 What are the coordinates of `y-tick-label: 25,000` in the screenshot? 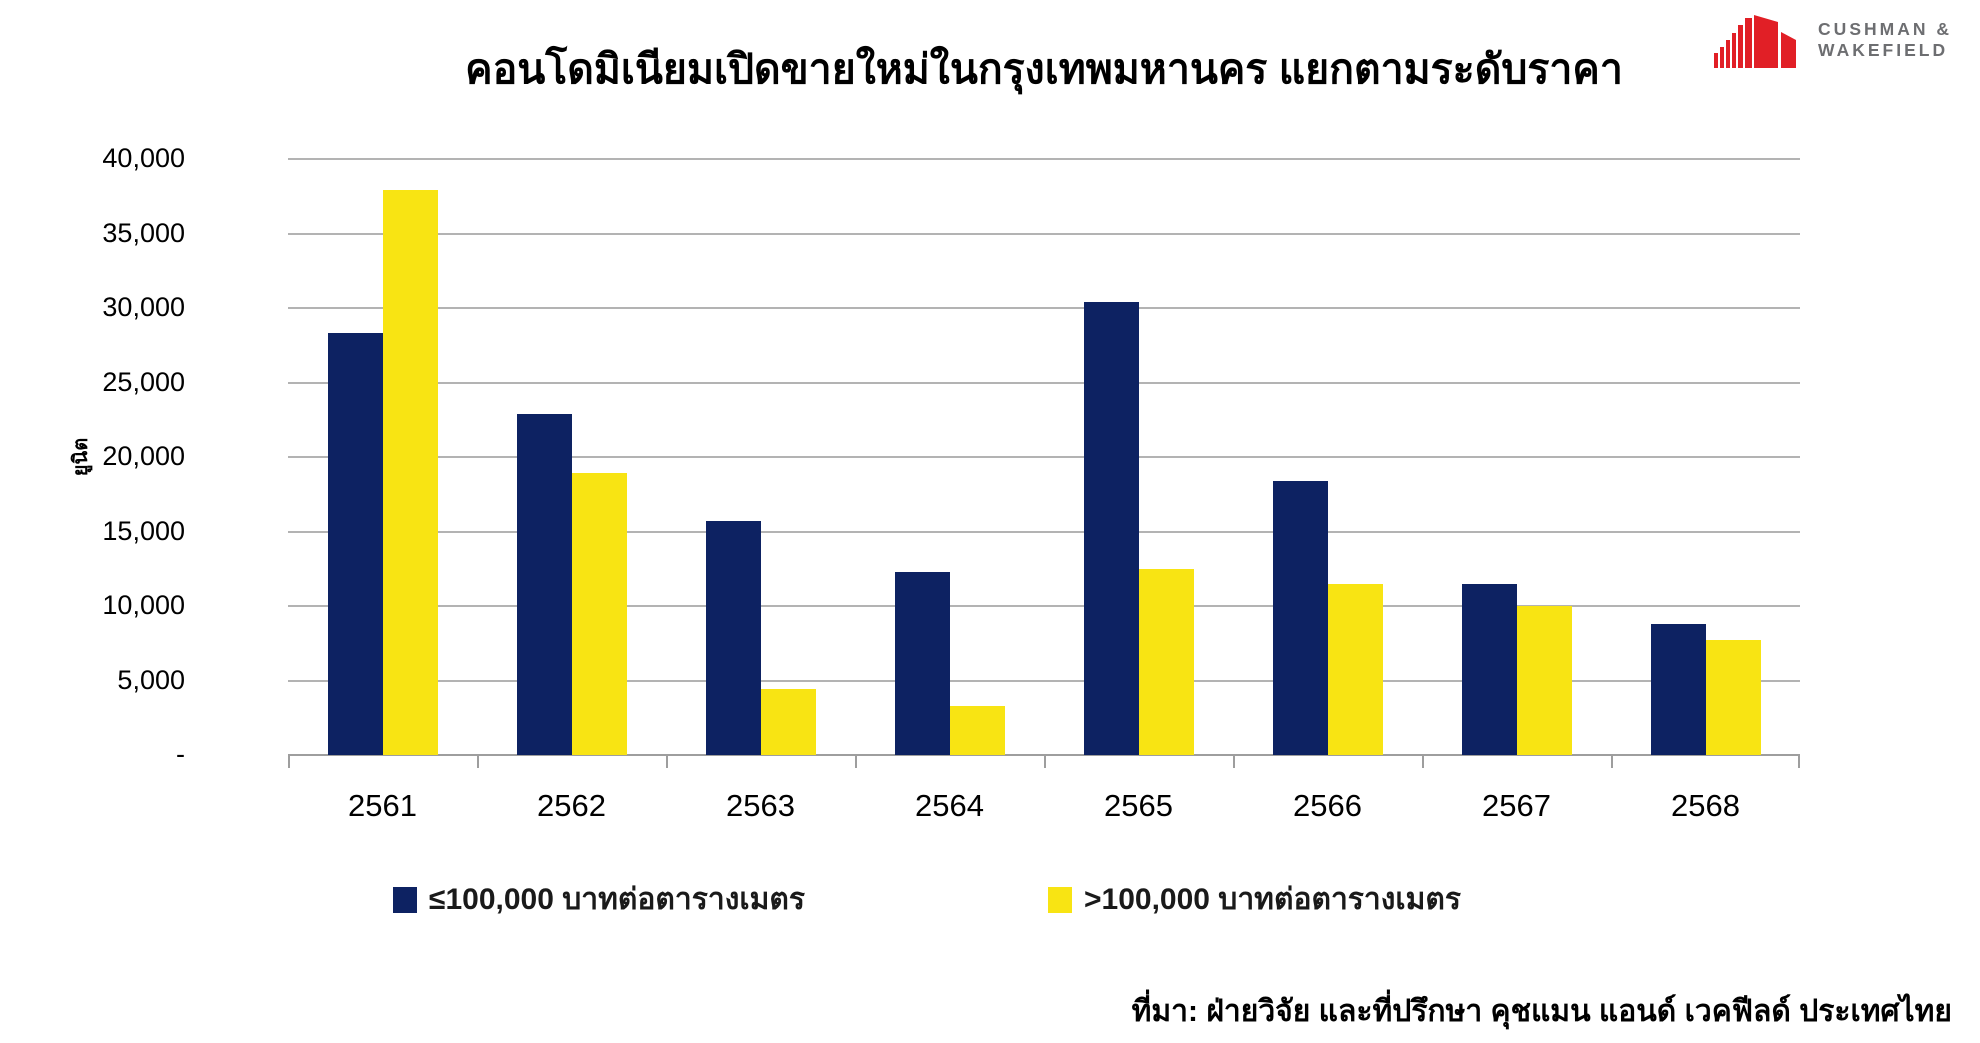 It's located at (143, 381).